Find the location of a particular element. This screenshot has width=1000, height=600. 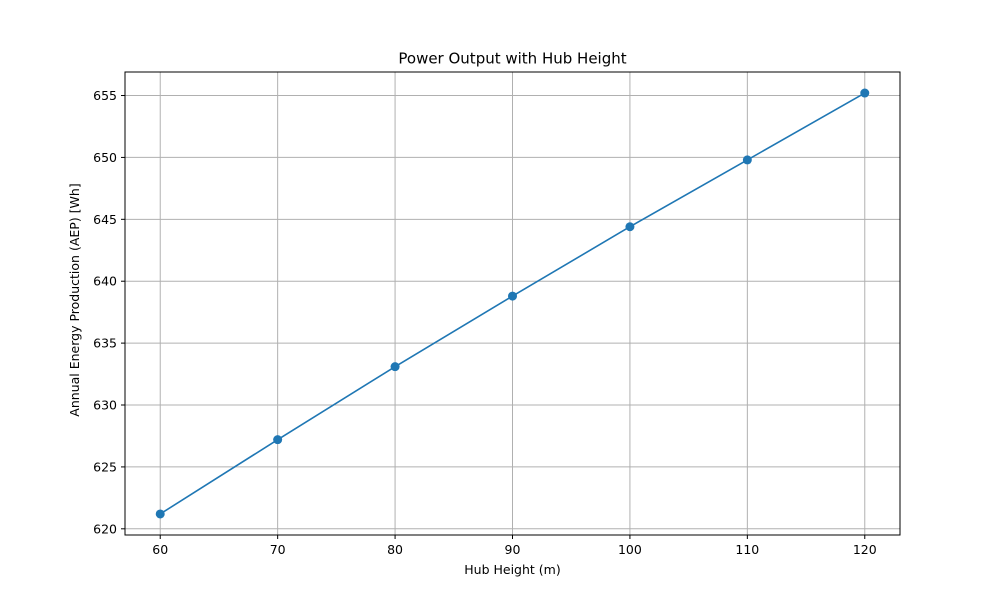

x-tick-label: 80 is located at coordinates (395, 549).